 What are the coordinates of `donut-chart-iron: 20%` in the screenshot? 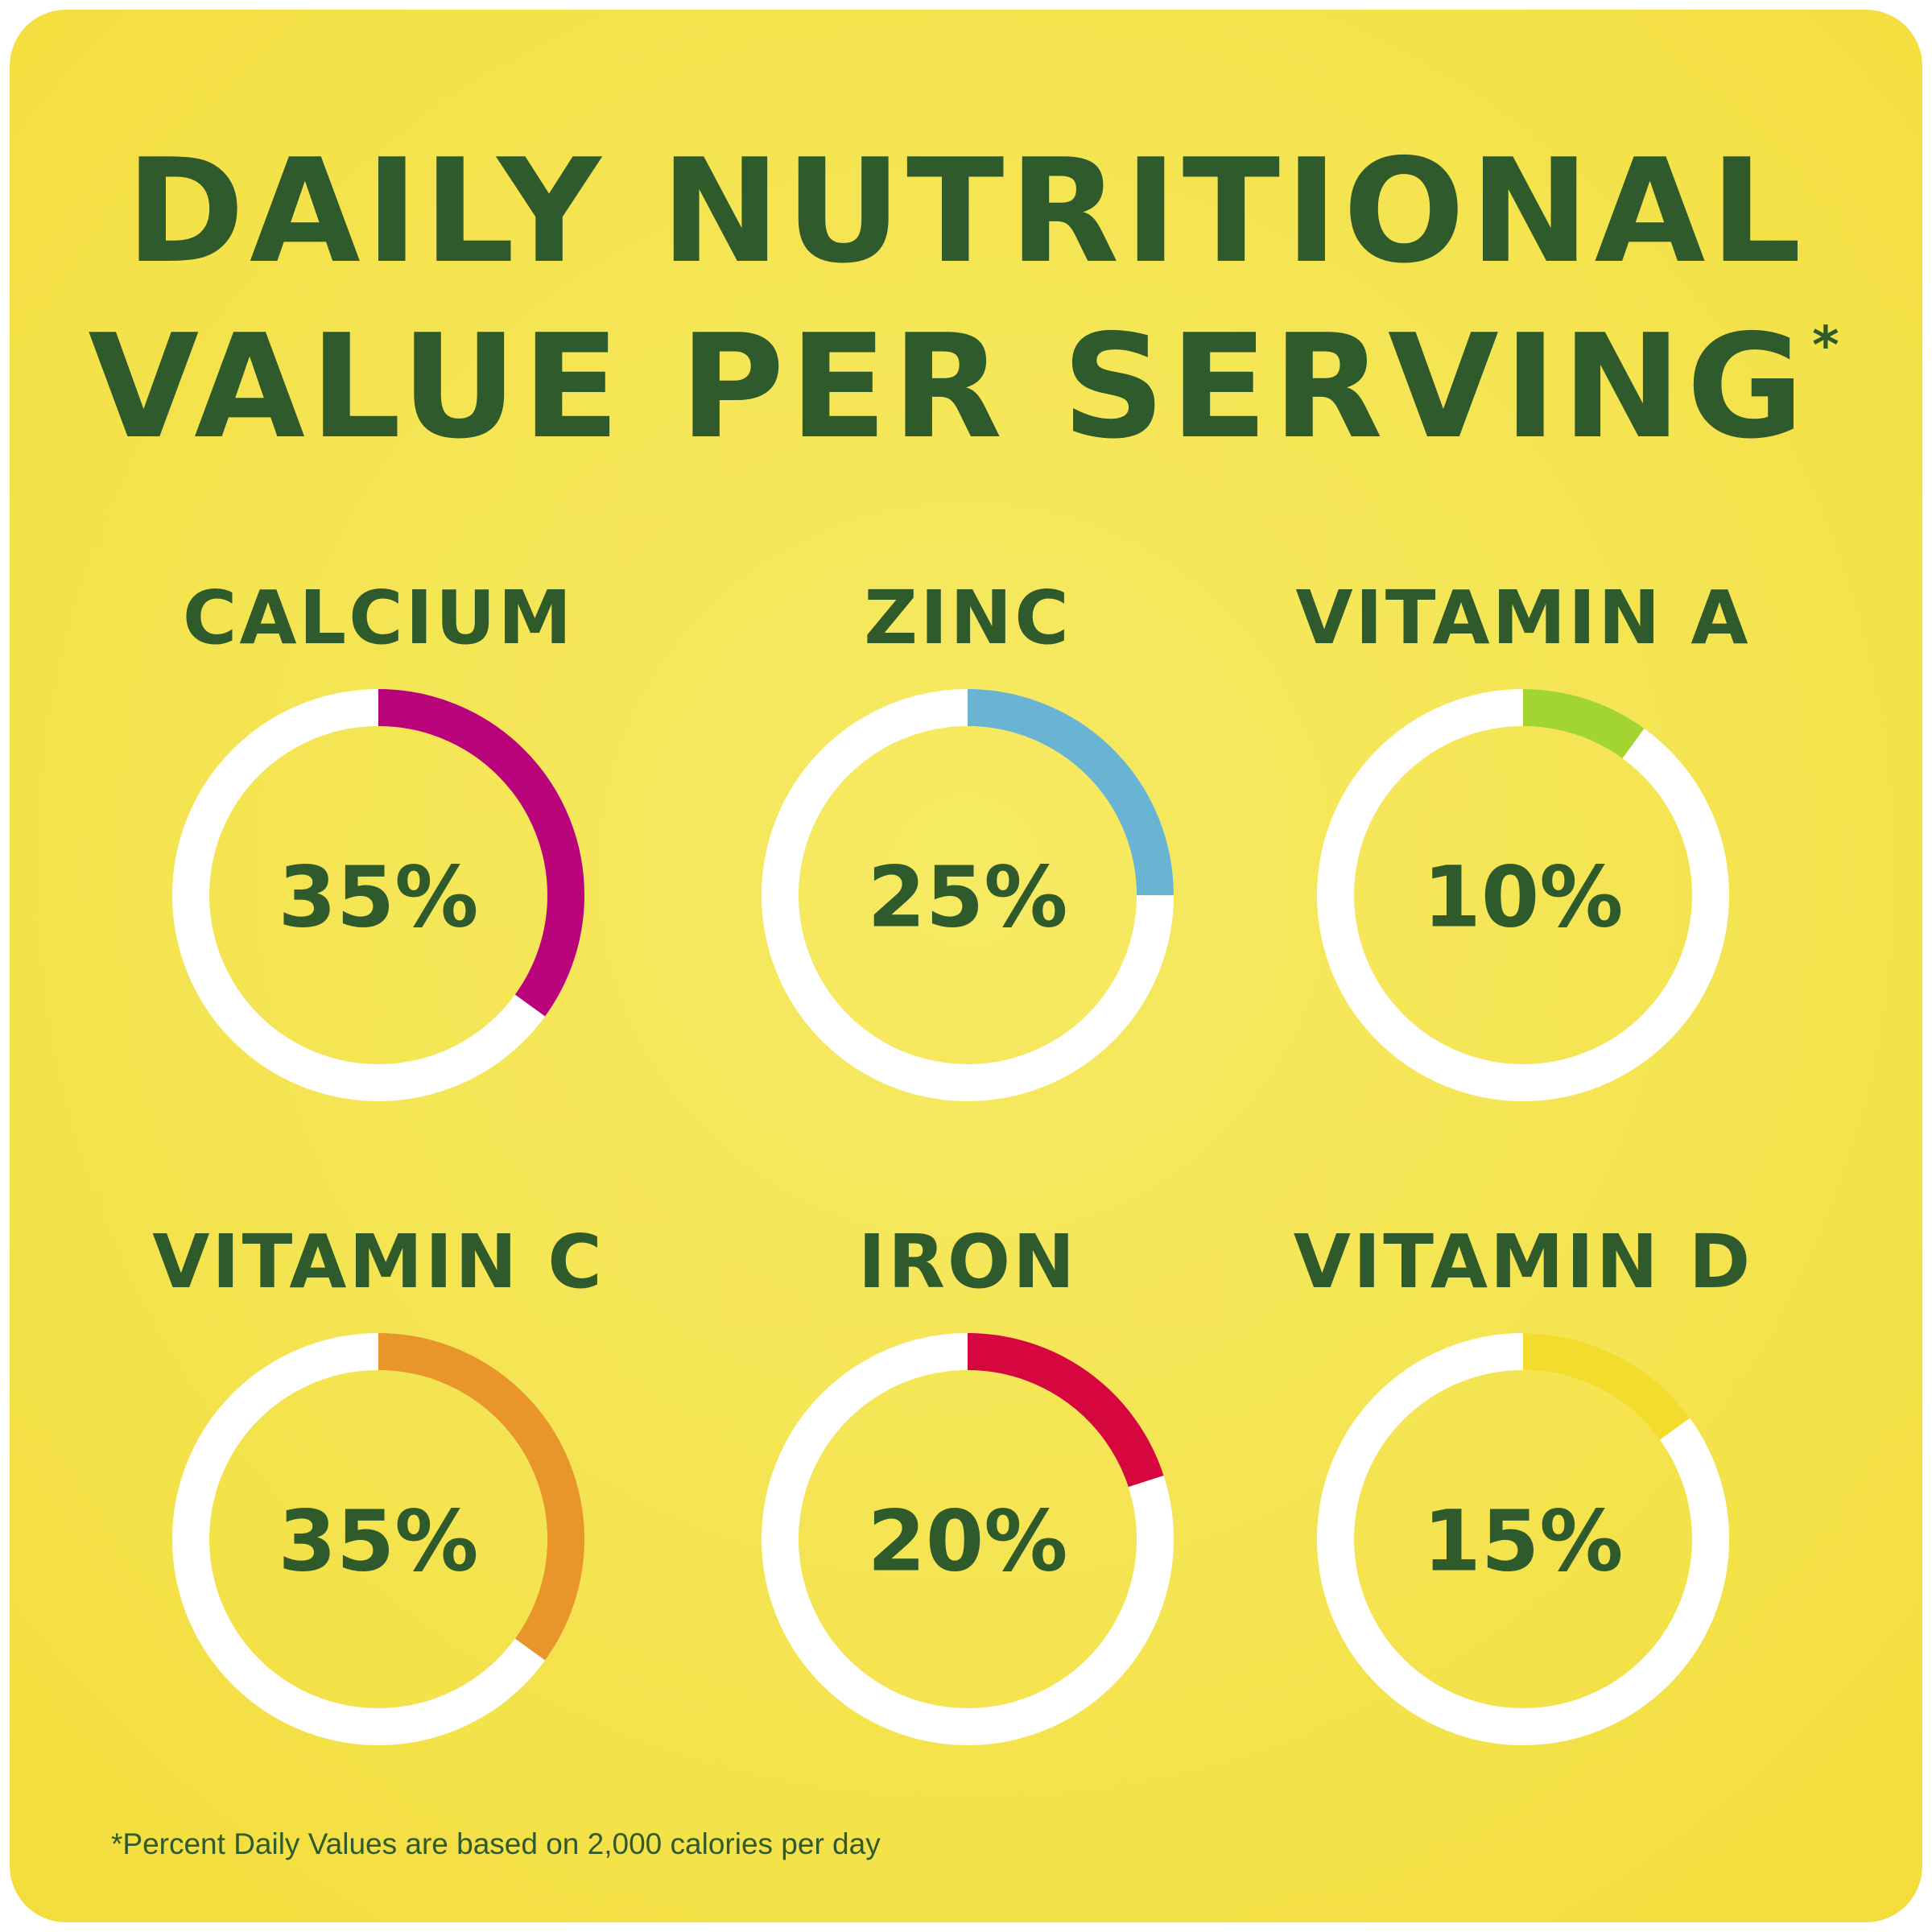 It's located at (968, 1539).